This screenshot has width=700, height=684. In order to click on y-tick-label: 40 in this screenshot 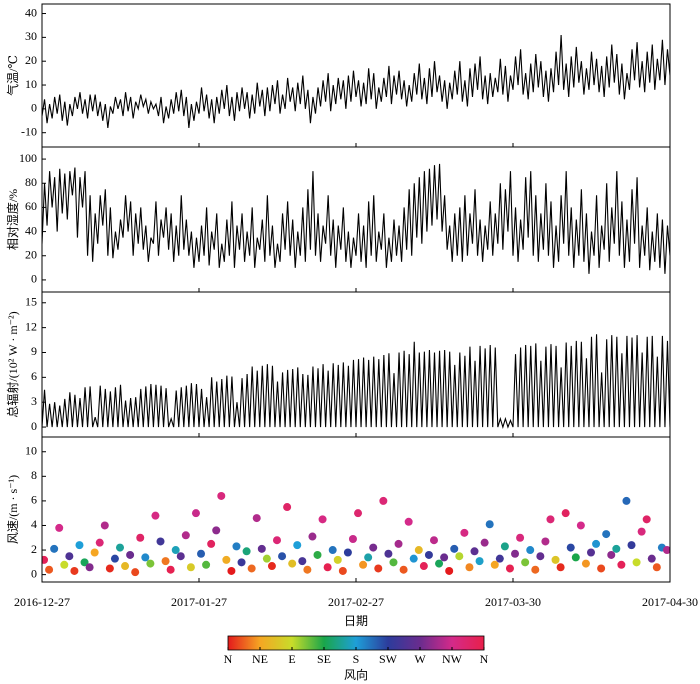, I will do `click(31, 12)`.